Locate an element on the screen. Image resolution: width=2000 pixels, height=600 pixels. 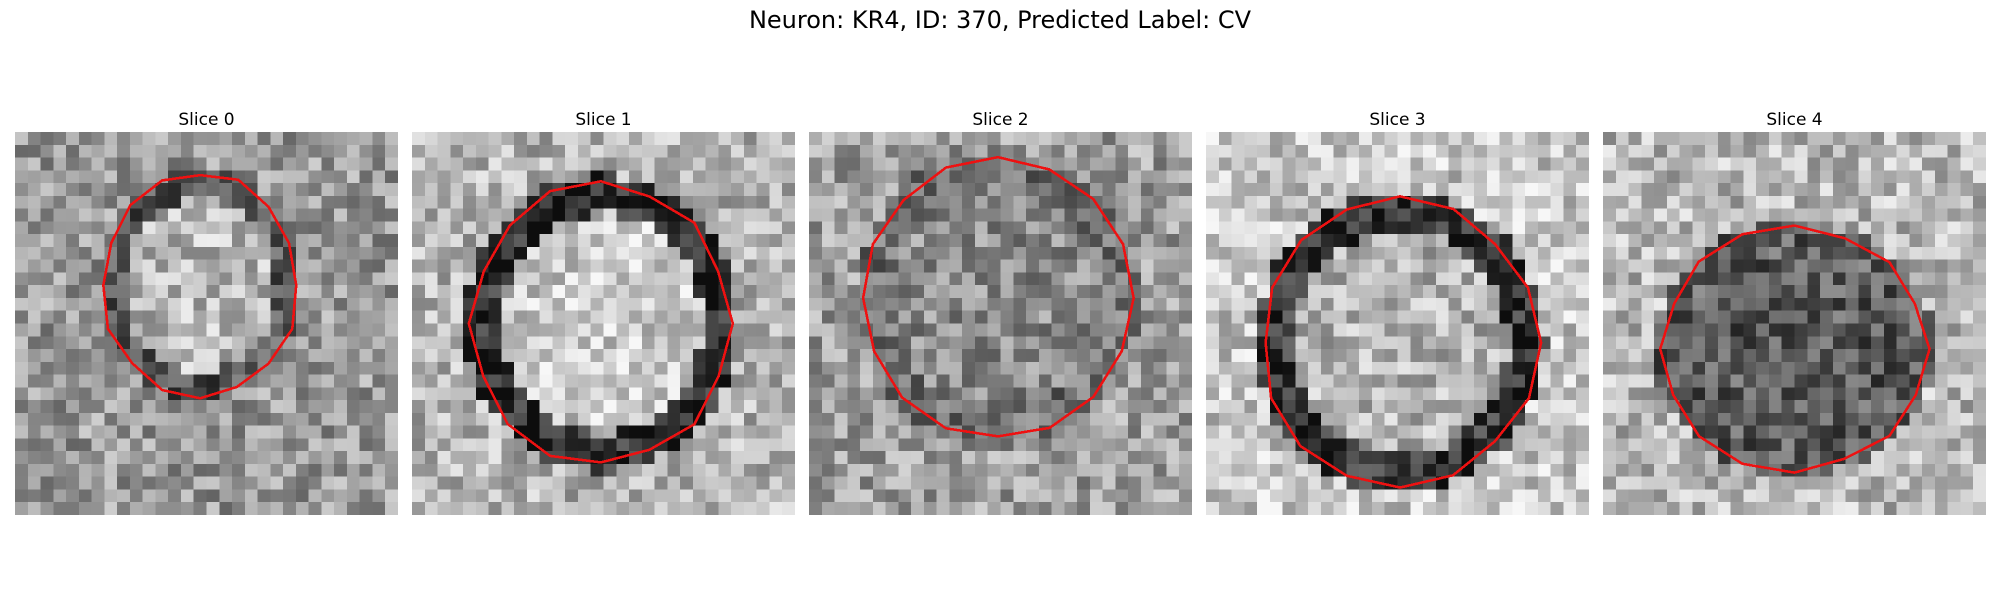
slice-title: Slice 4 is located at coordinates (1794, 120).